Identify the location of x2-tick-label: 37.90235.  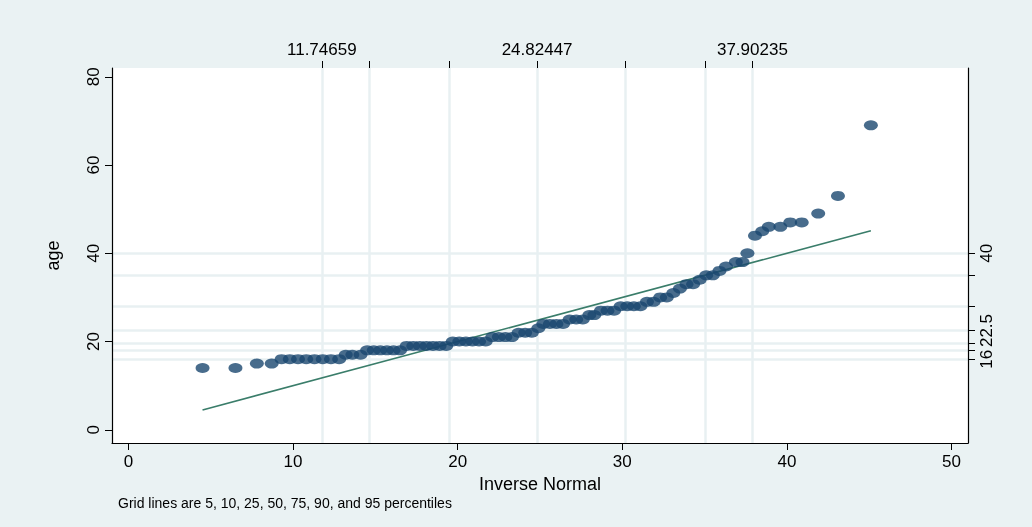
(752, 49).